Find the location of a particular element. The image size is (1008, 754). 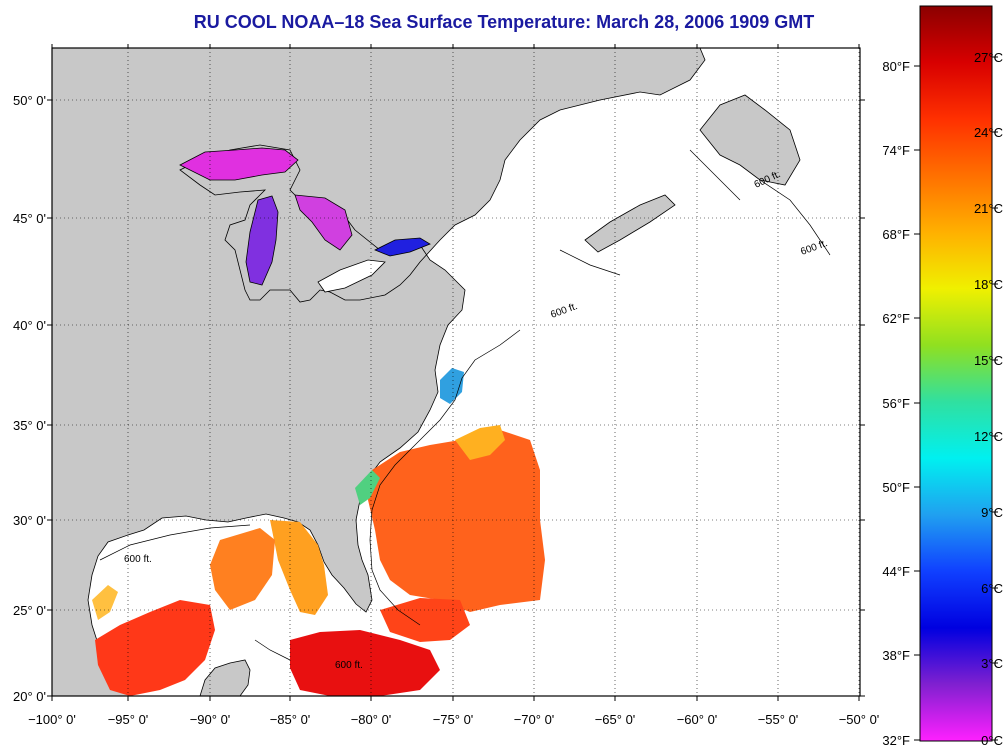

colorbar-c-label: 12°C is located at coordinates (988, 436).